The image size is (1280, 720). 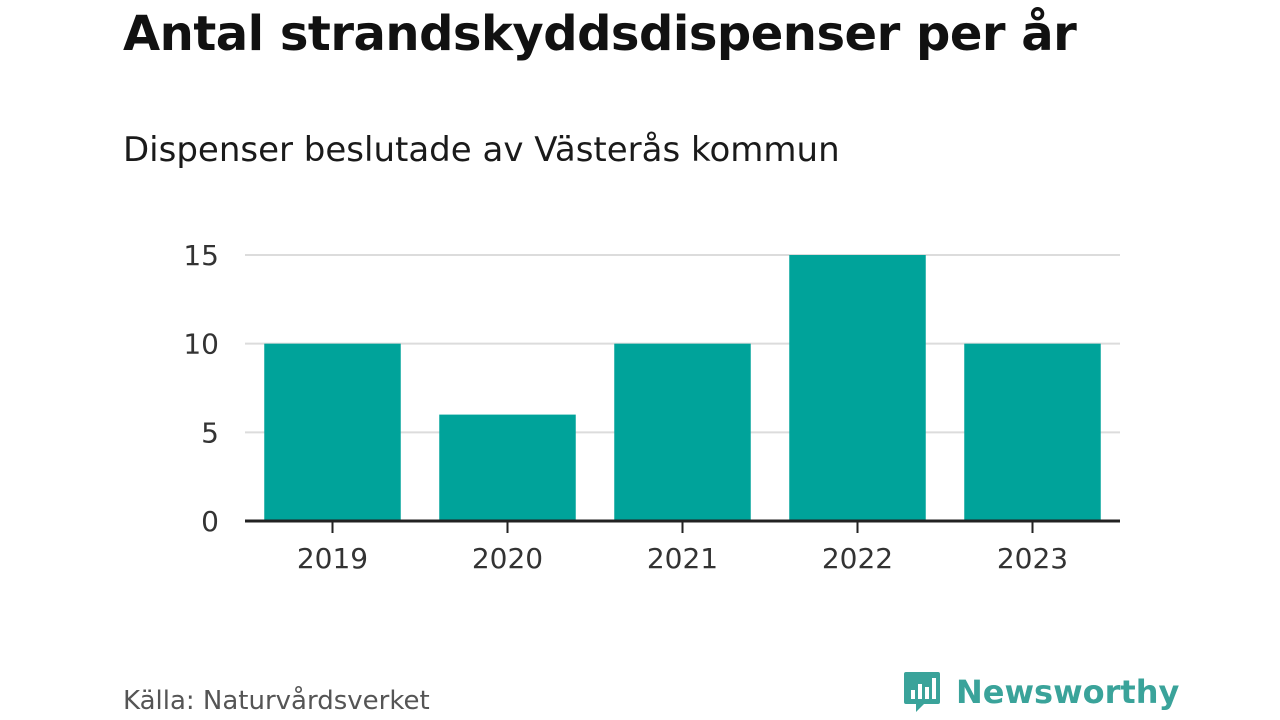 I want to click on bar-2019, so click(x=332, y=432).